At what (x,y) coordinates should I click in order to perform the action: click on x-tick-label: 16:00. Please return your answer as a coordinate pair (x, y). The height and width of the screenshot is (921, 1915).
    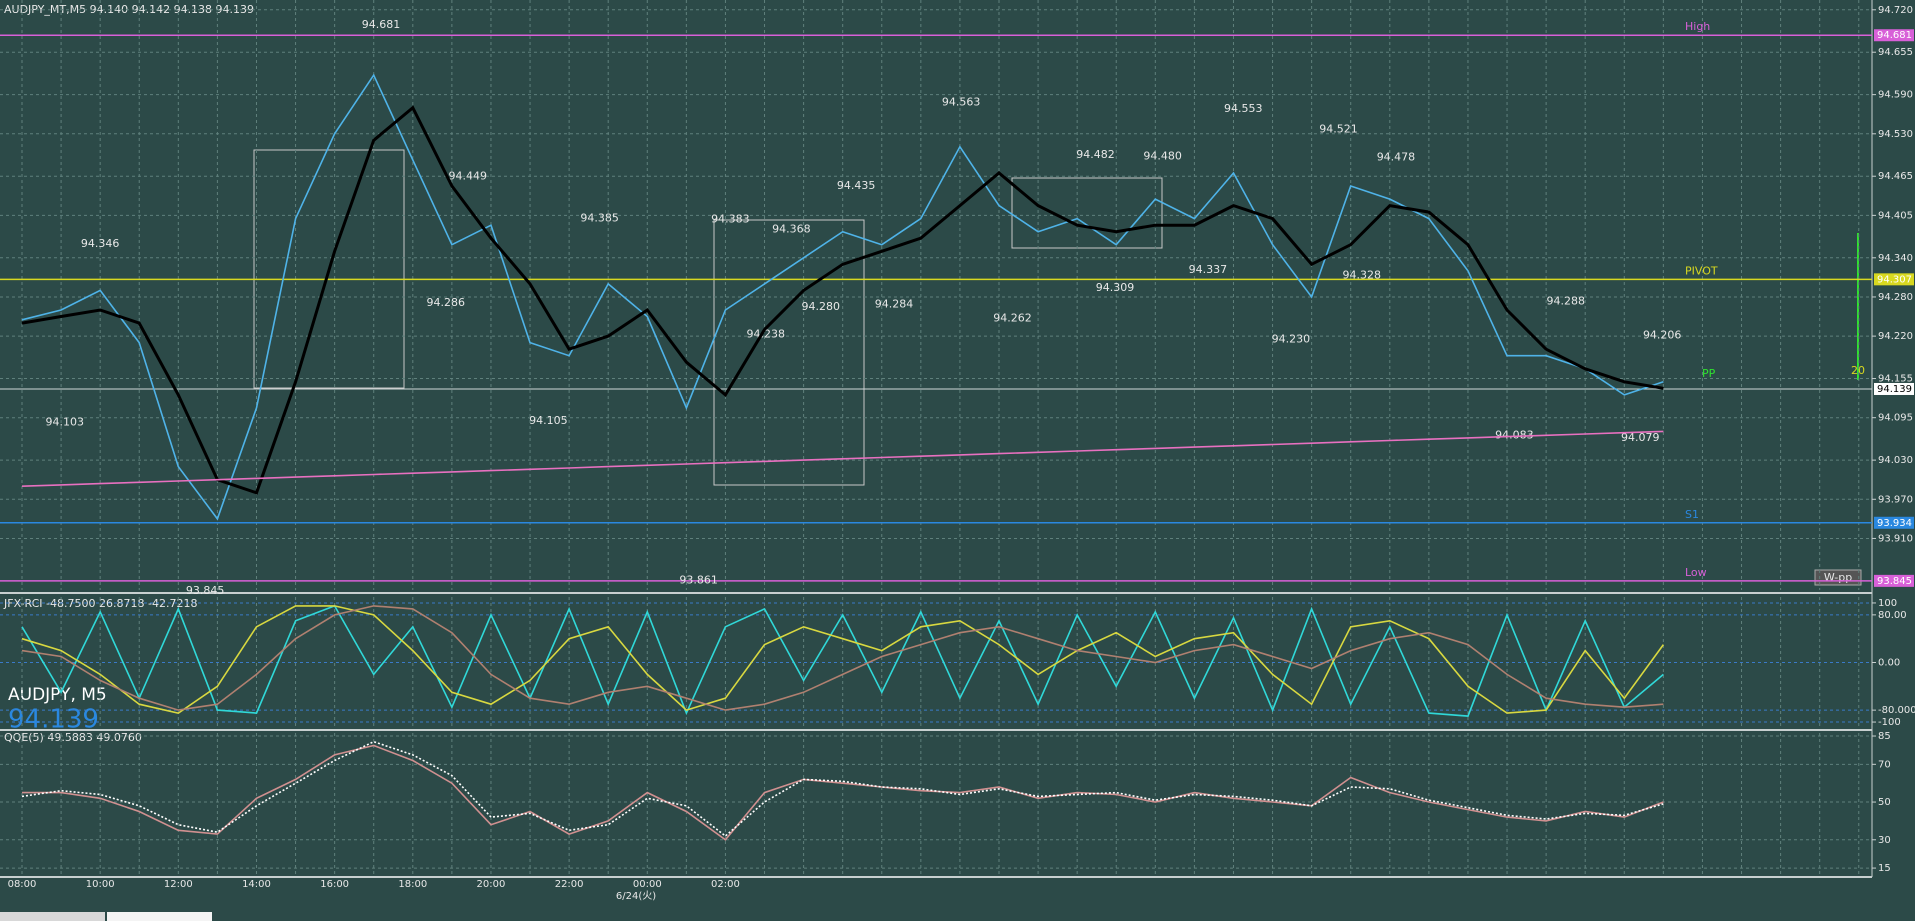
    Looking at the image, I should click on (334, 884).